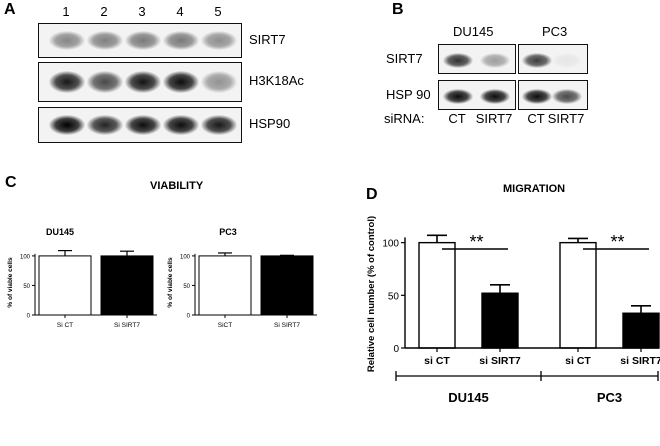 Image resolution: width=660 pixels, height=446 pixels. What do you see at coordinates (66, 11) in the screenshot?
I see `panel-a-lane-number: 1` at bounding box center [66, 11].